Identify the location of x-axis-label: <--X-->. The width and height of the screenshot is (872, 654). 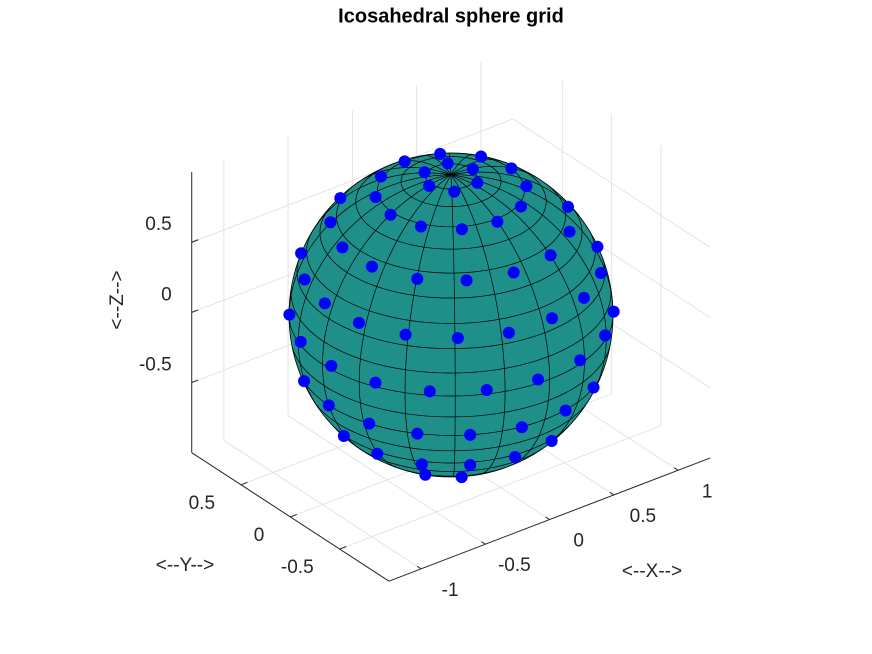
(652, 571).